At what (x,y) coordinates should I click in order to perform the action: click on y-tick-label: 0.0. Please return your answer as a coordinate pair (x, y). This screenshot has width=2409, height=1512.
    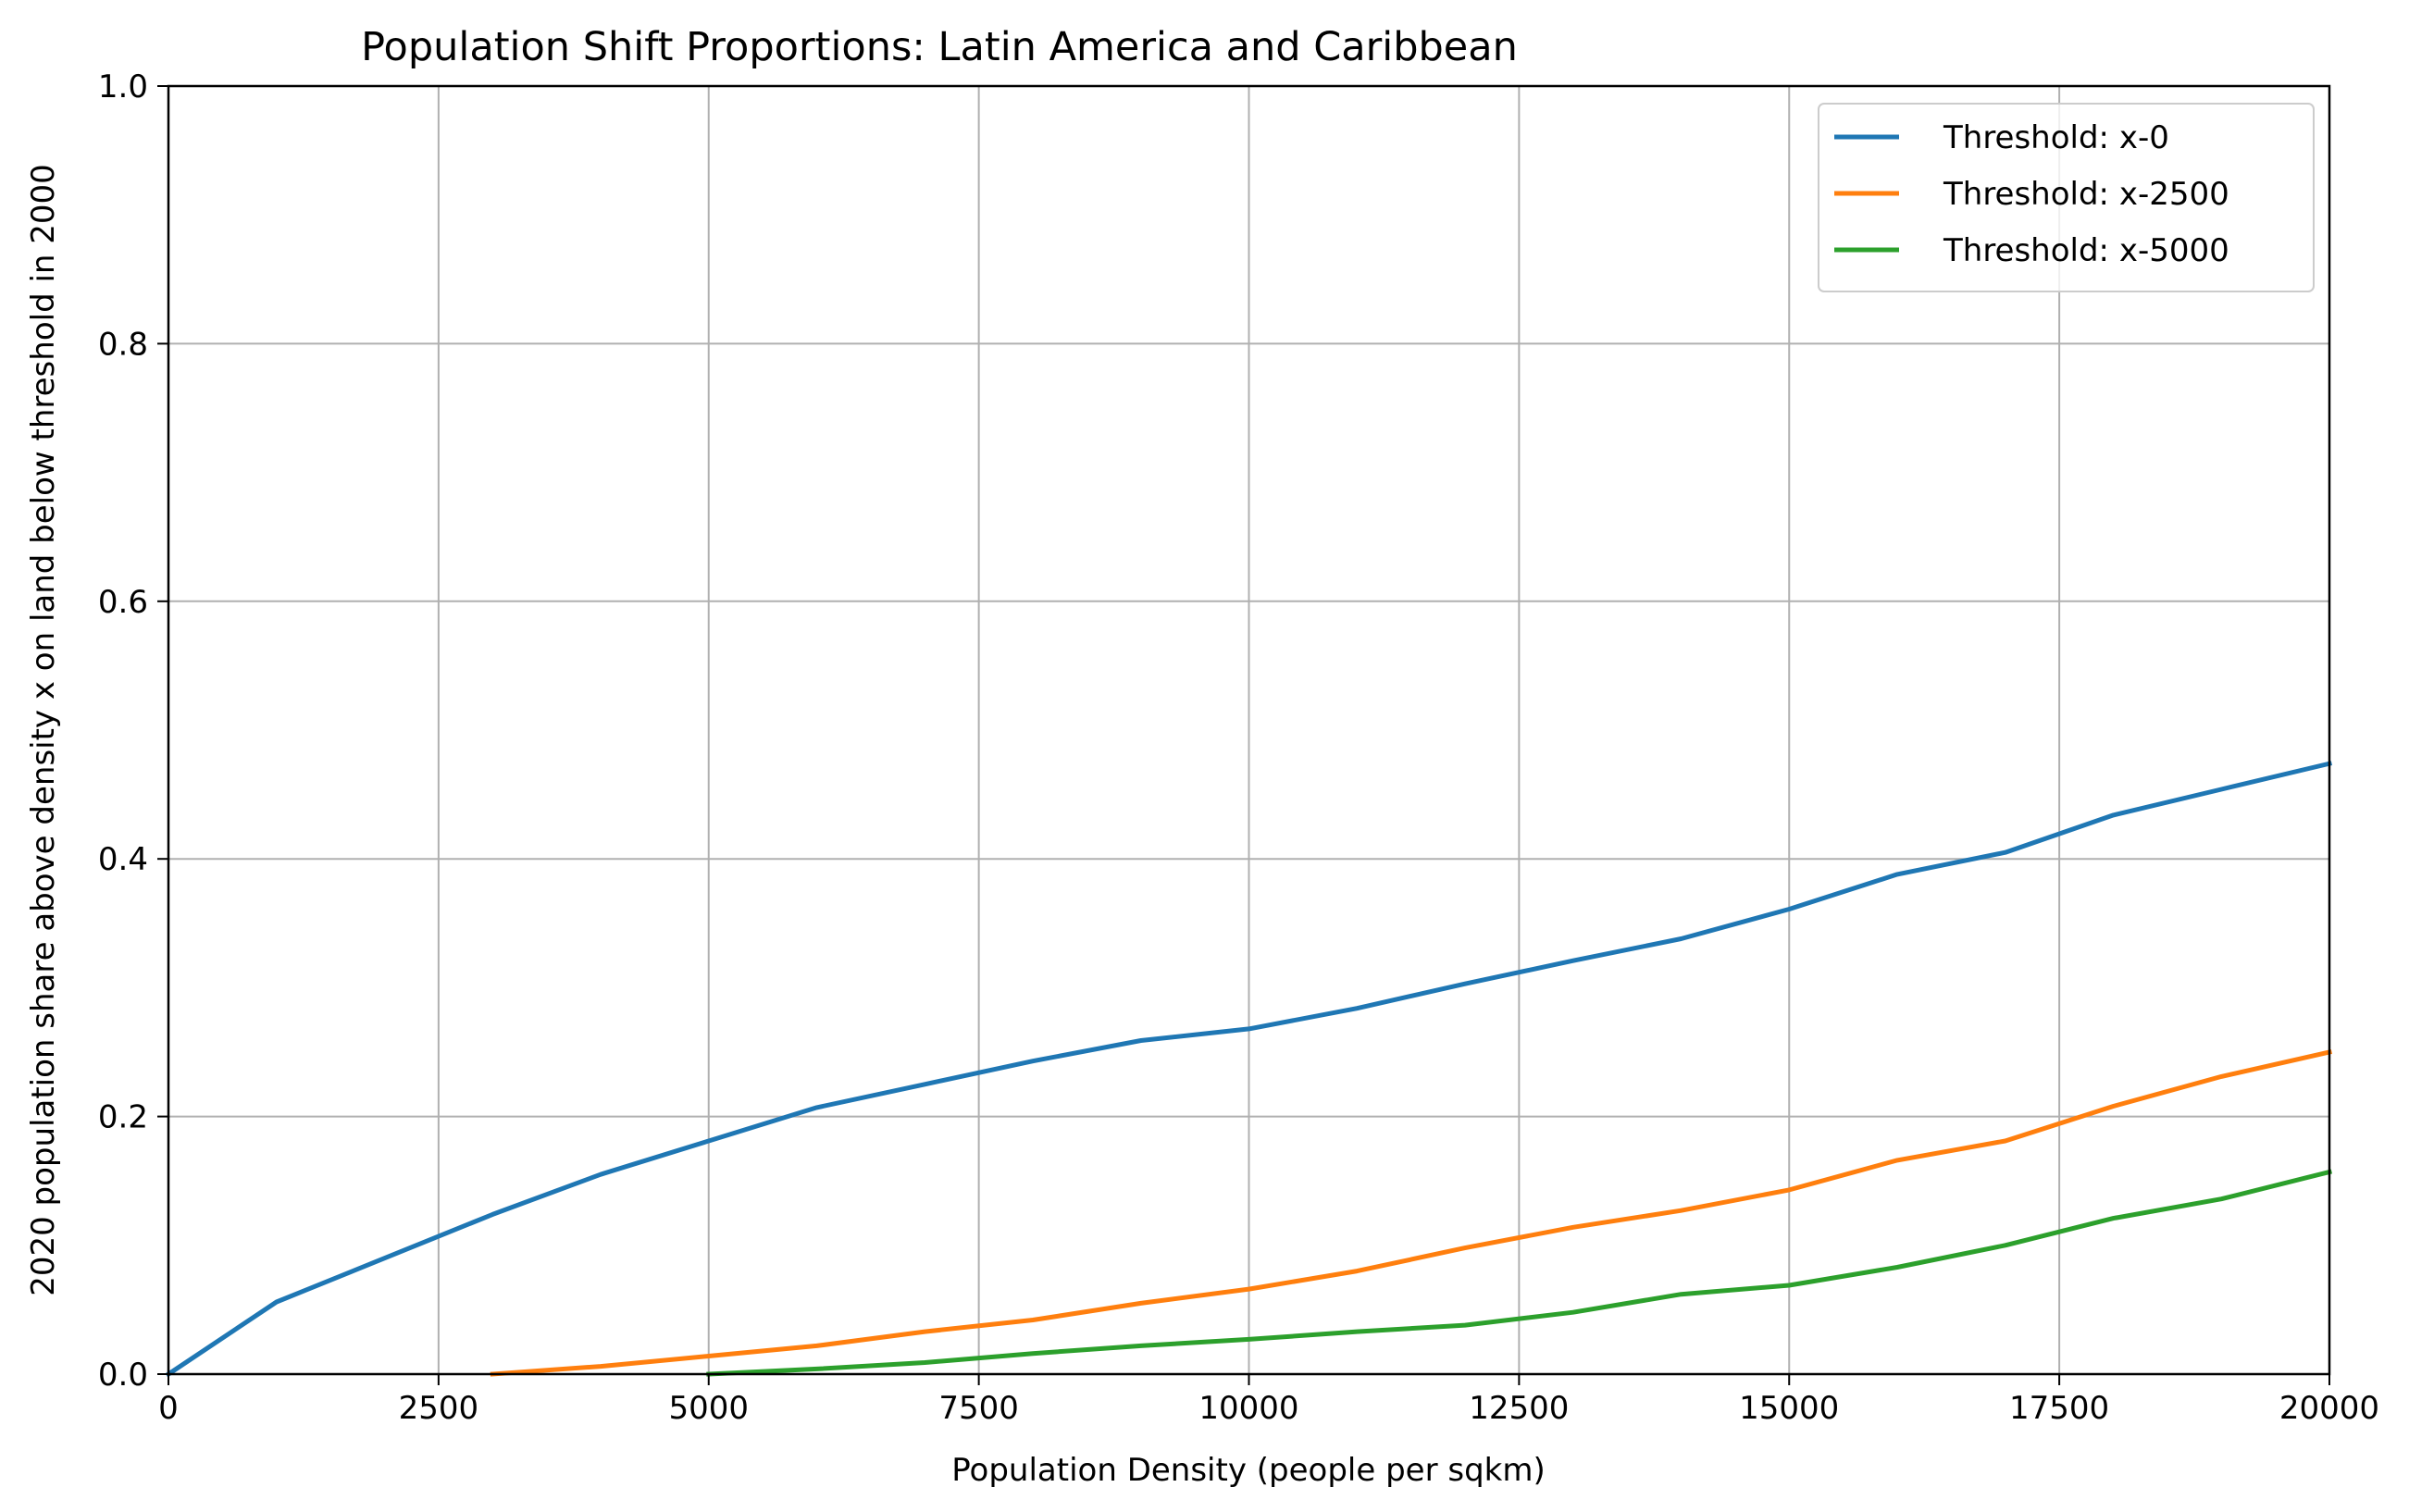
    Looking at the image, I should click on (123, 1375).